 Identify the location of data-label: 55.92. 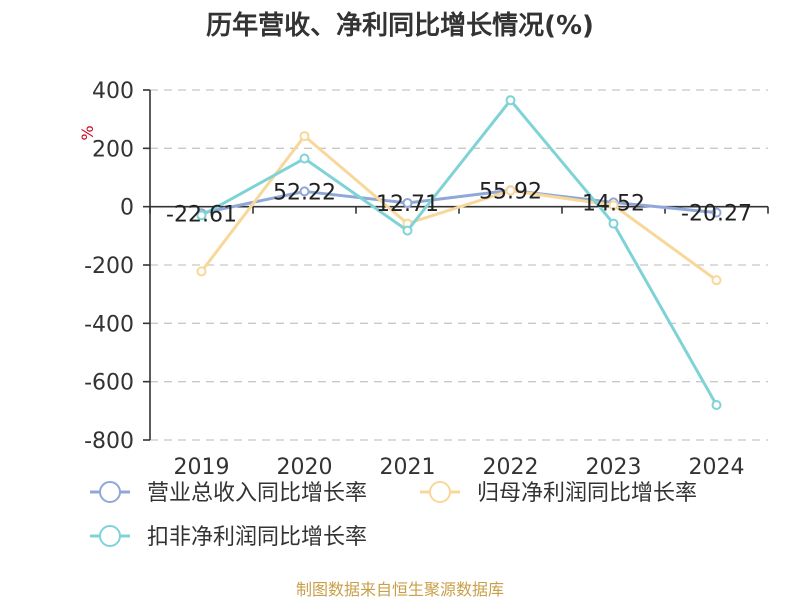
(510, 191).